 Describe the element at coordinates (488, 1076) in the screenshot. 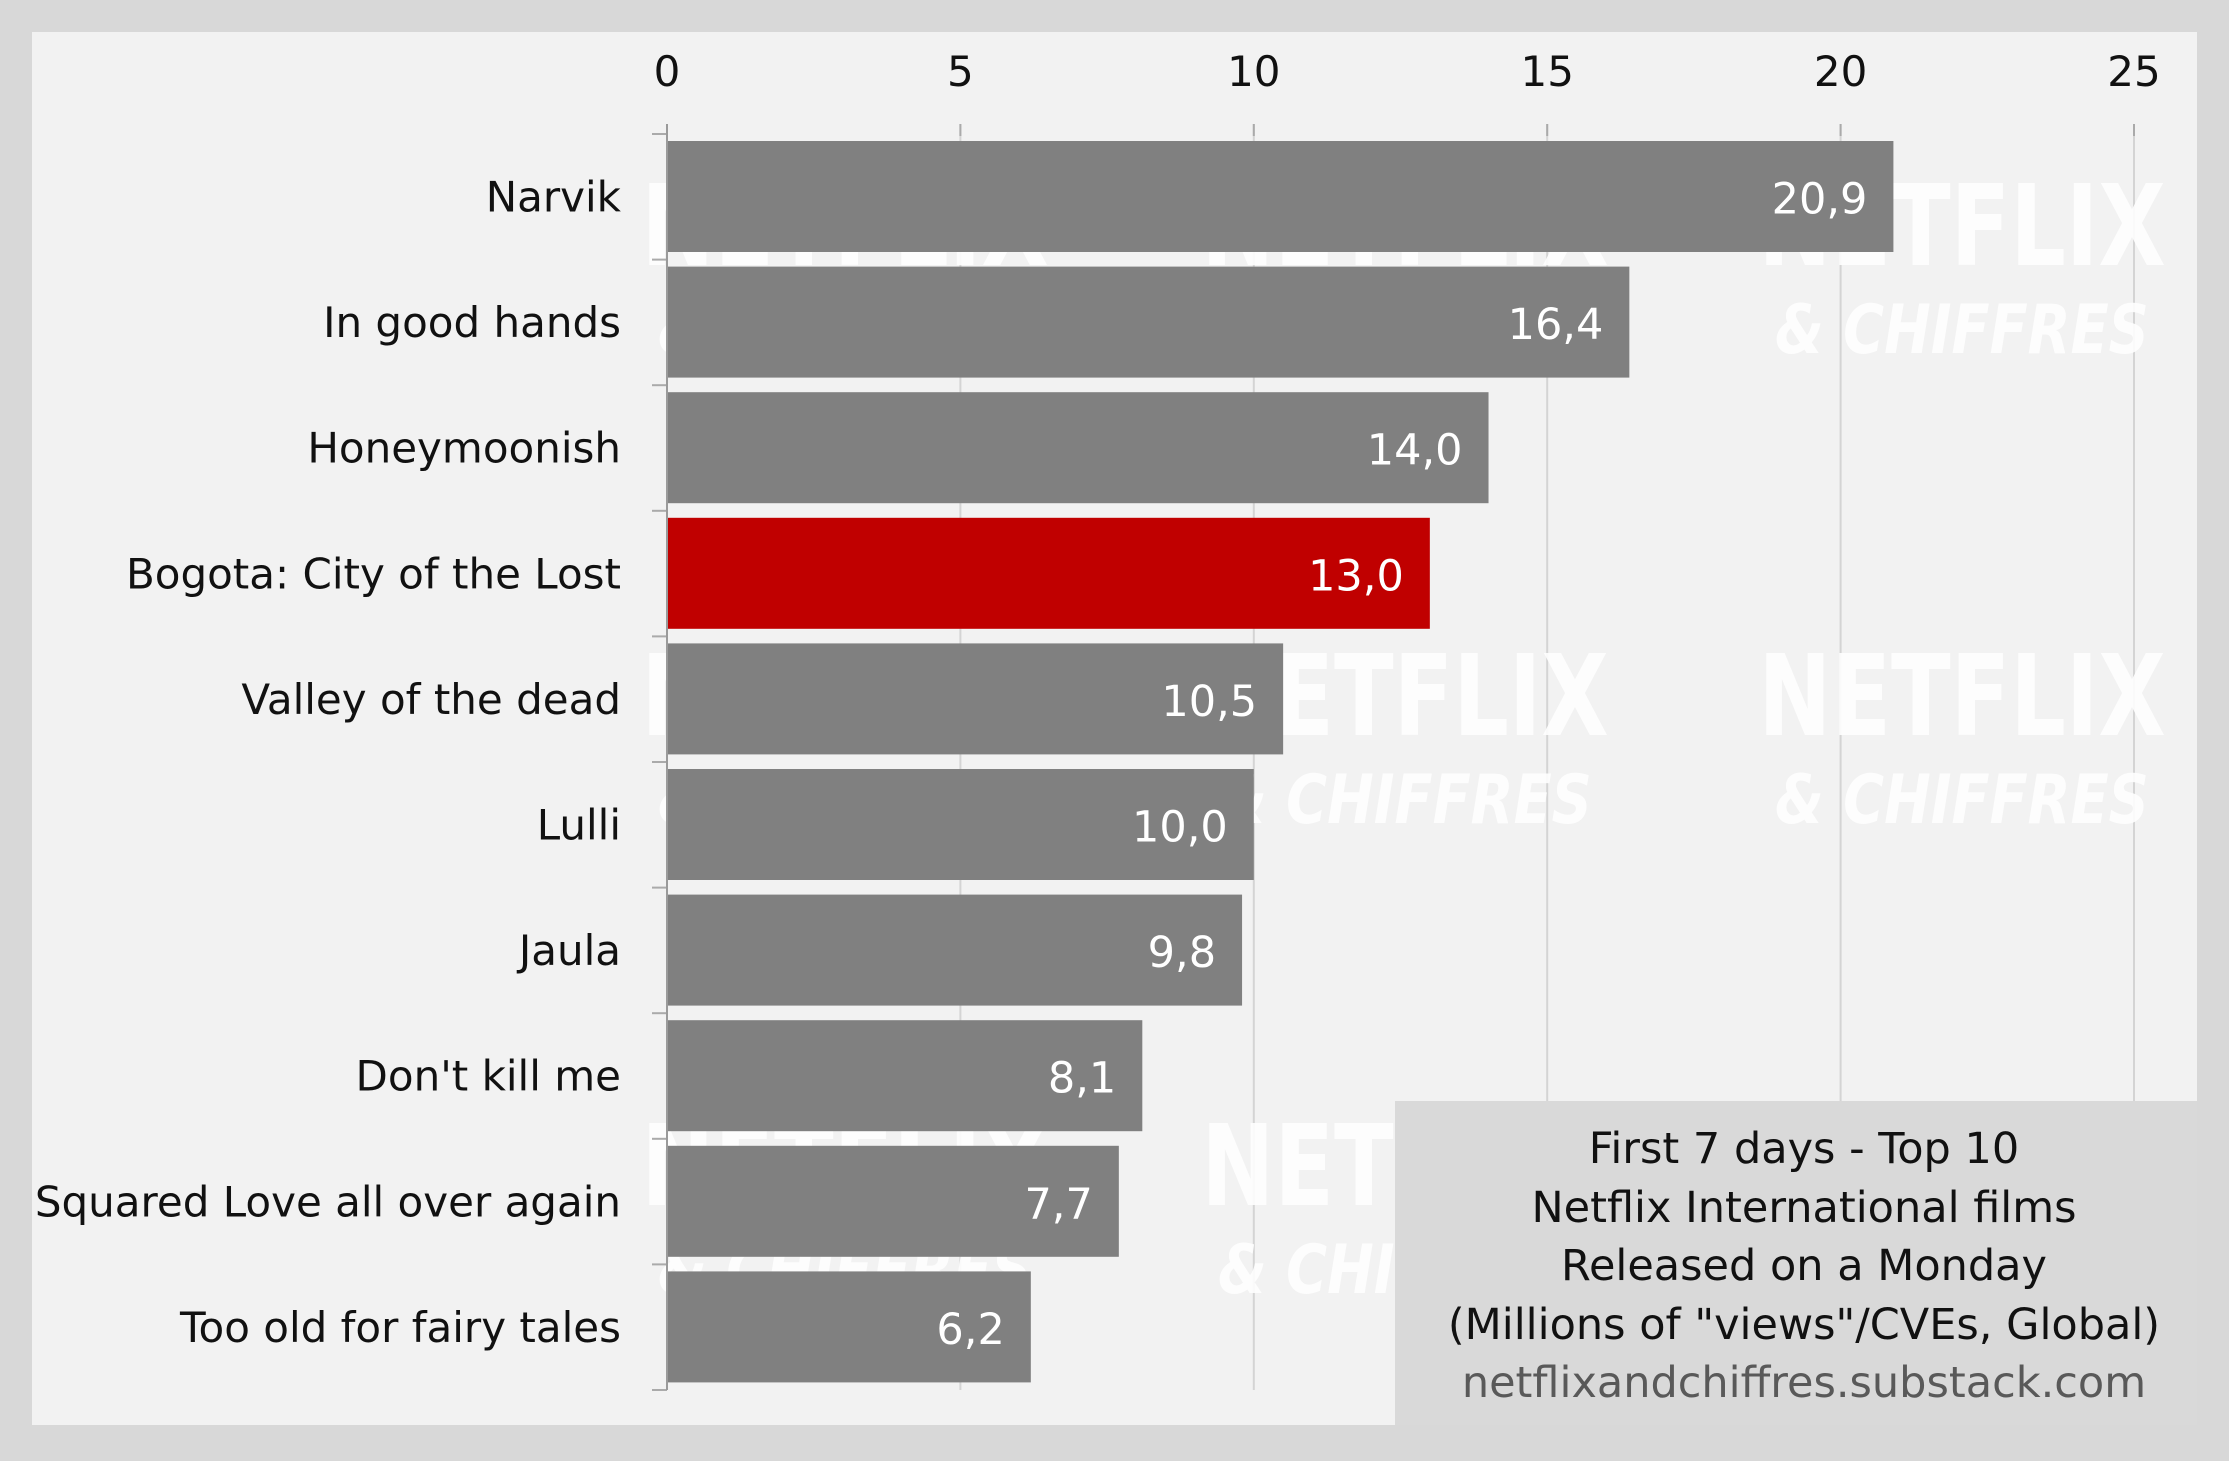

I see `category-label: Don't kill me` at that location.